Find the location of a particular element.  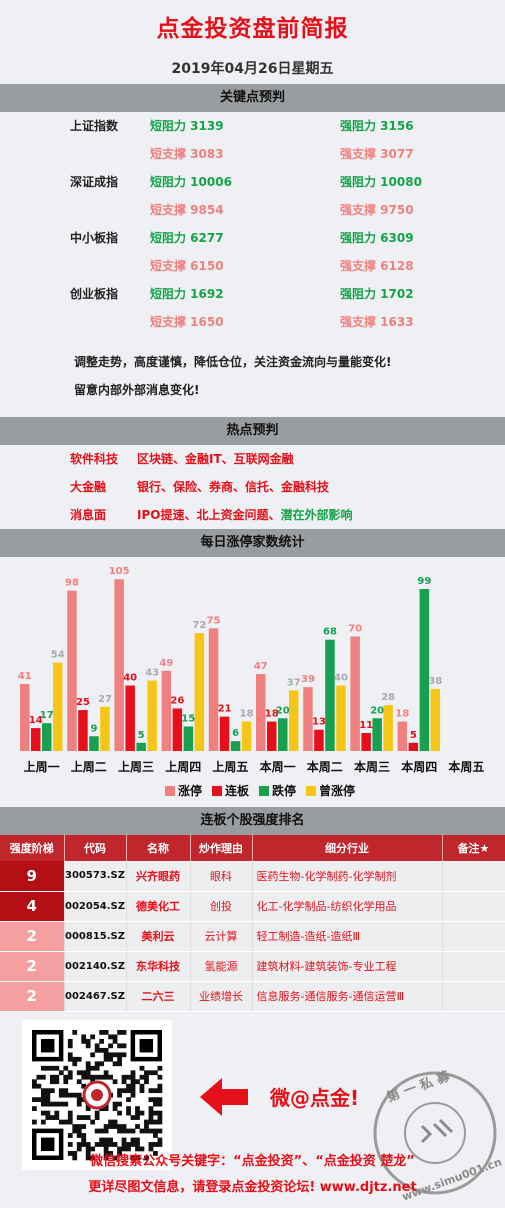

page-title: 点金投资盘前简报 is located at coordinates (252, 29).